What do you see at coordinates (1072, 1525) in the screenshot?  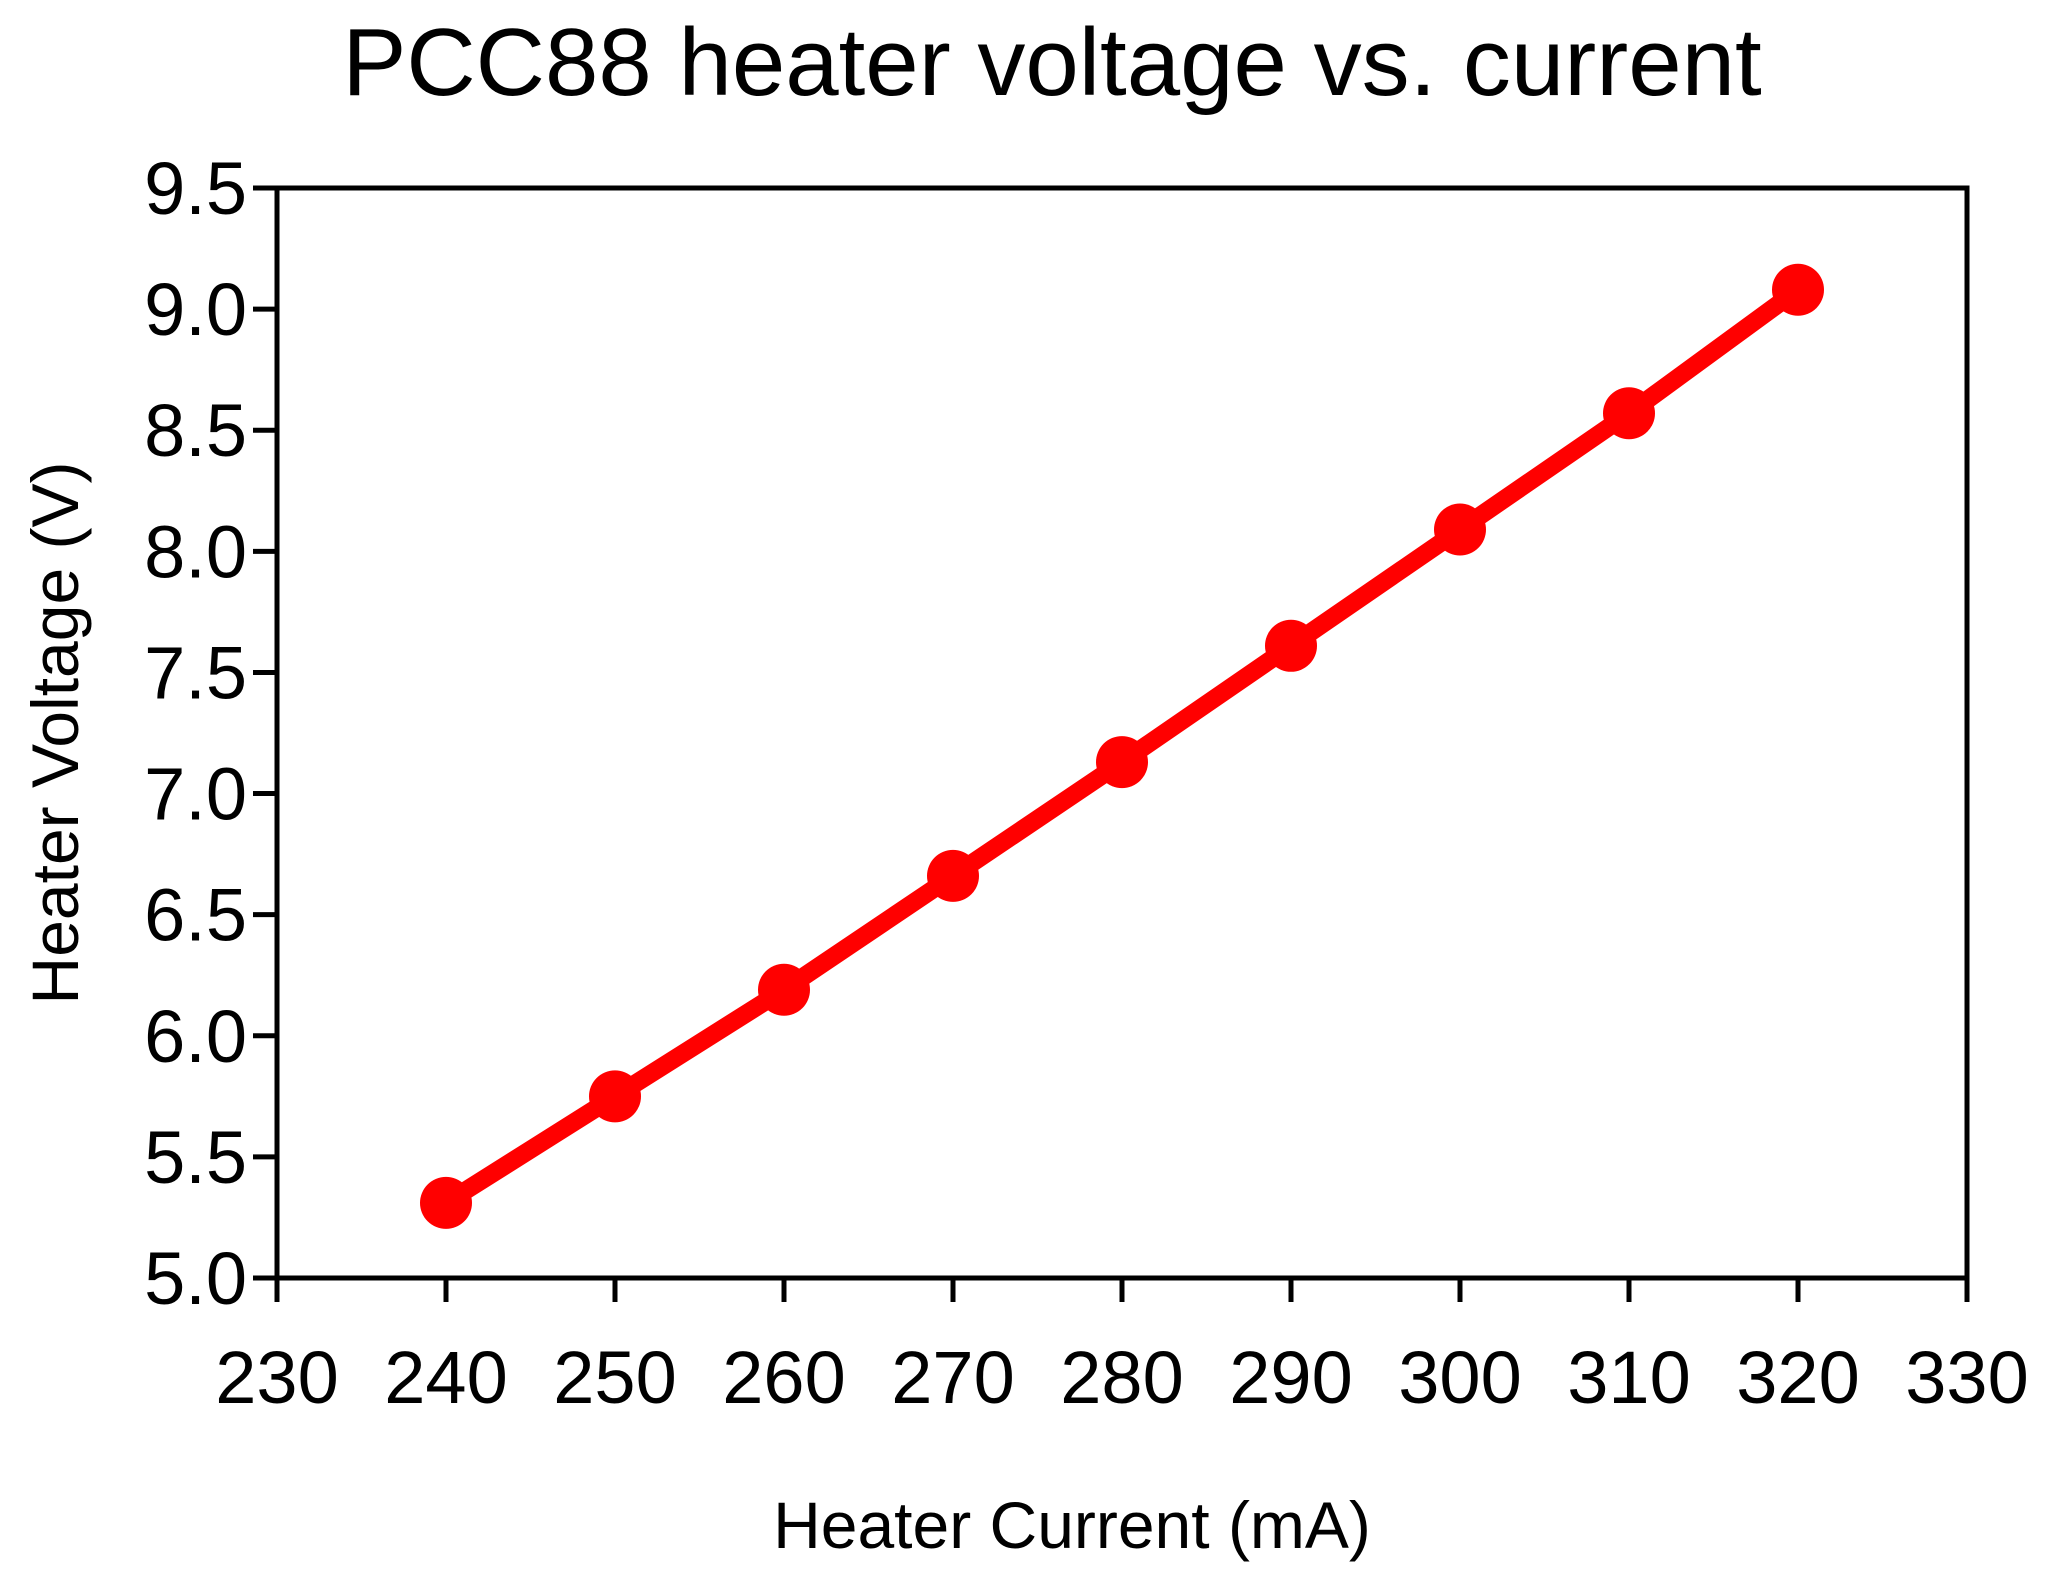 I see `x-axis-label: Heater Current (mA)` at bounding box center [1072, 1525].